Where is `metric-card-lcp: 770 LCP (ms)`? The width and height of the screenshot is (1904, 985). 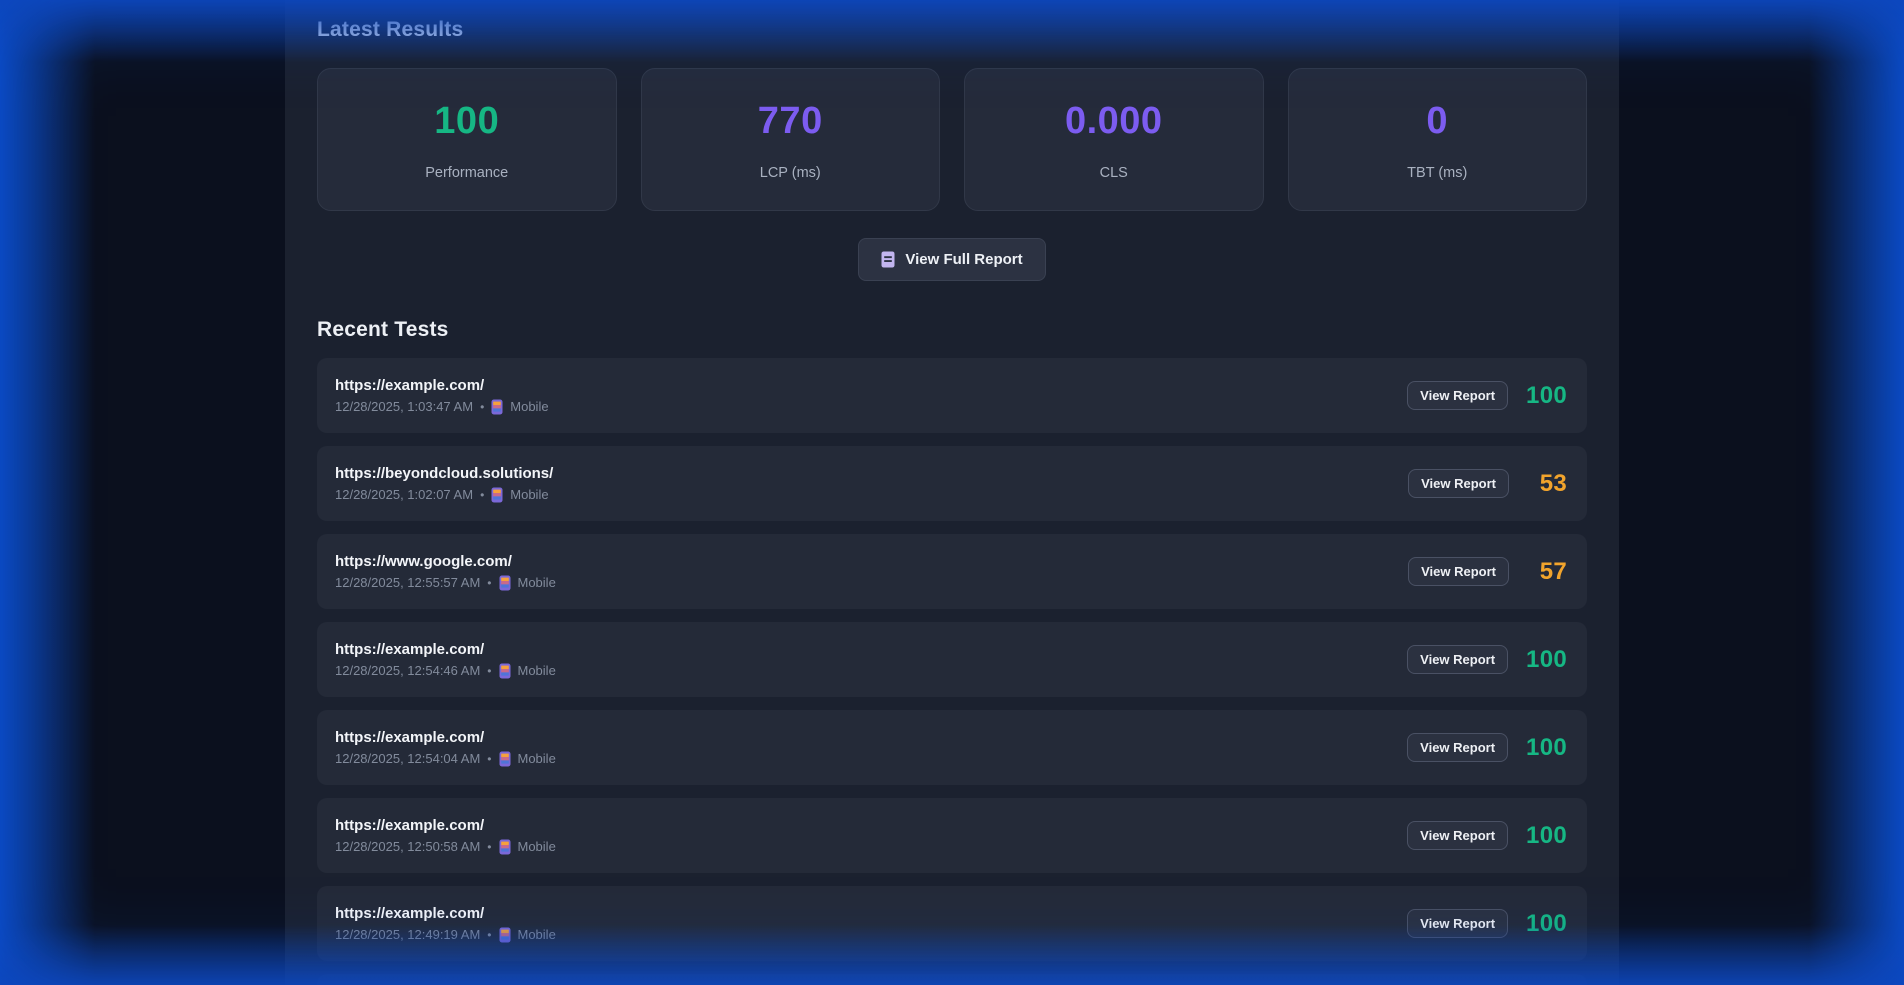
metric-card-lcp: 770 LCP (ms) is located at coordinates (790, 139).